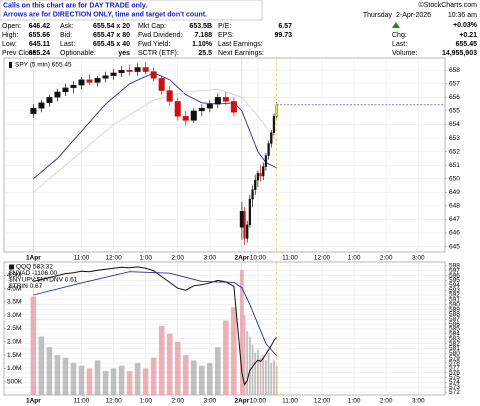 The width and height of the screenshot is (480, 406). I want to click on quote-value: 655.54 x 20, so click(111, 26).